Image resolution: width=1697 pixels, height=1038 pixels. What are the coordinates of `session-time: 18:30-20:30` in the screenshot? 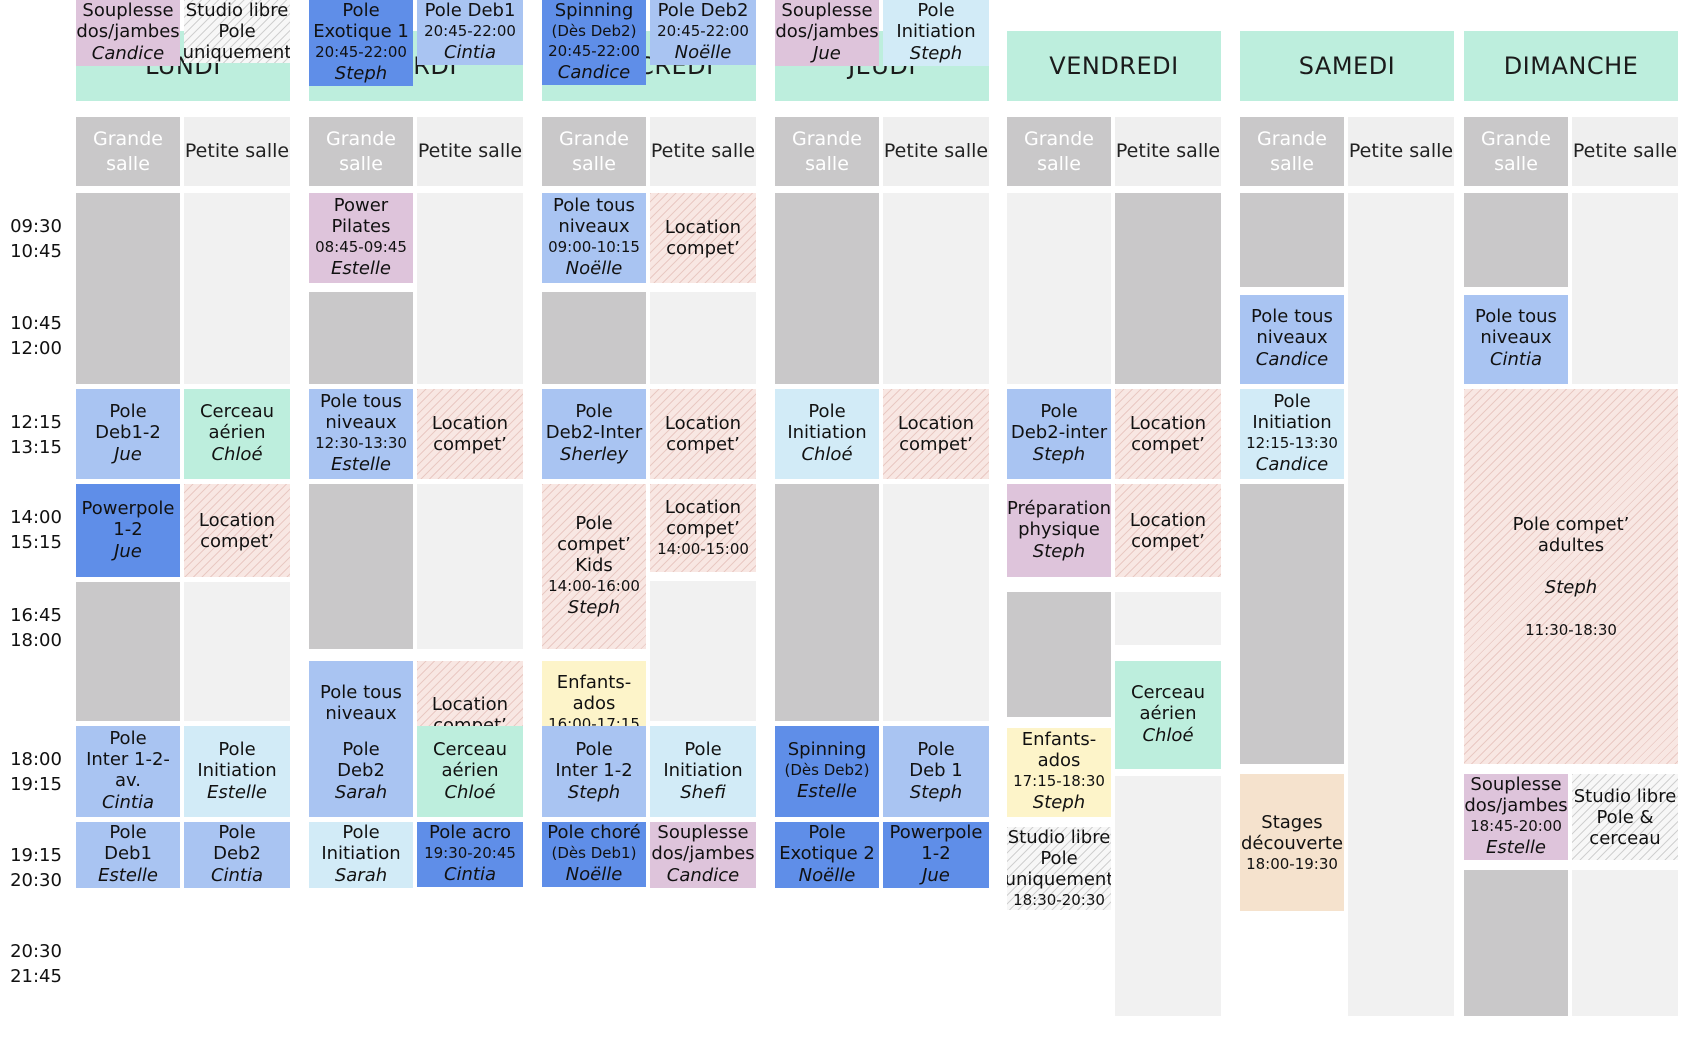 It's located at (1059, 899).